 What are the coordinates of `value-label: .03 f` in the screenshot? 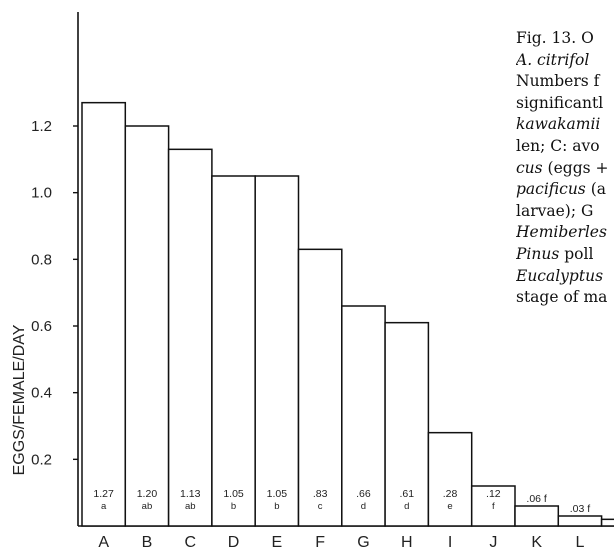 It's located at (580, 509).